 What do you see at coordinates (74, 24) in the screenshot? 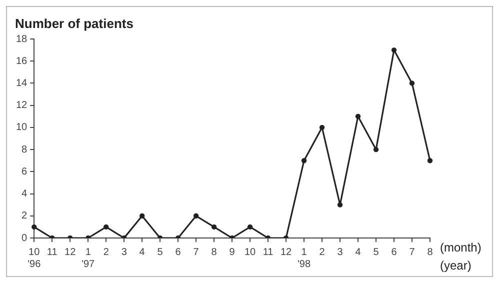
I see `chart-title: Number of patients` at bounding box center [74, 24].